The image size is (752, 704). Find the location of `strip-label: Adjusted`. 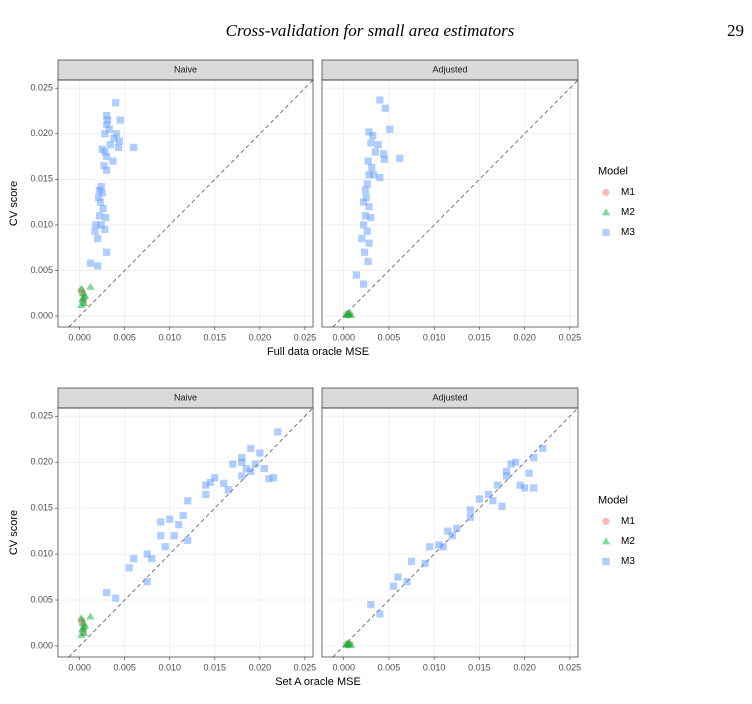

strip-label: Adjusted is located at coordinates (449, 69).